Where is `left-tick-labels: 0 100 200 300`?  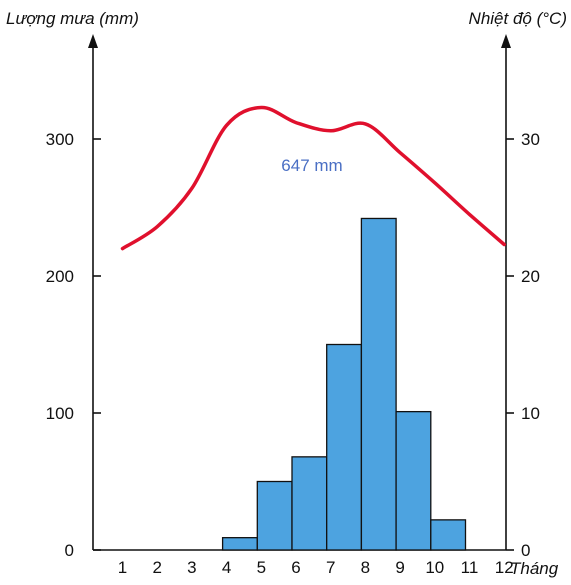
left-tick-labels: 0 100 200 300 is located at coordinates (73, 345).